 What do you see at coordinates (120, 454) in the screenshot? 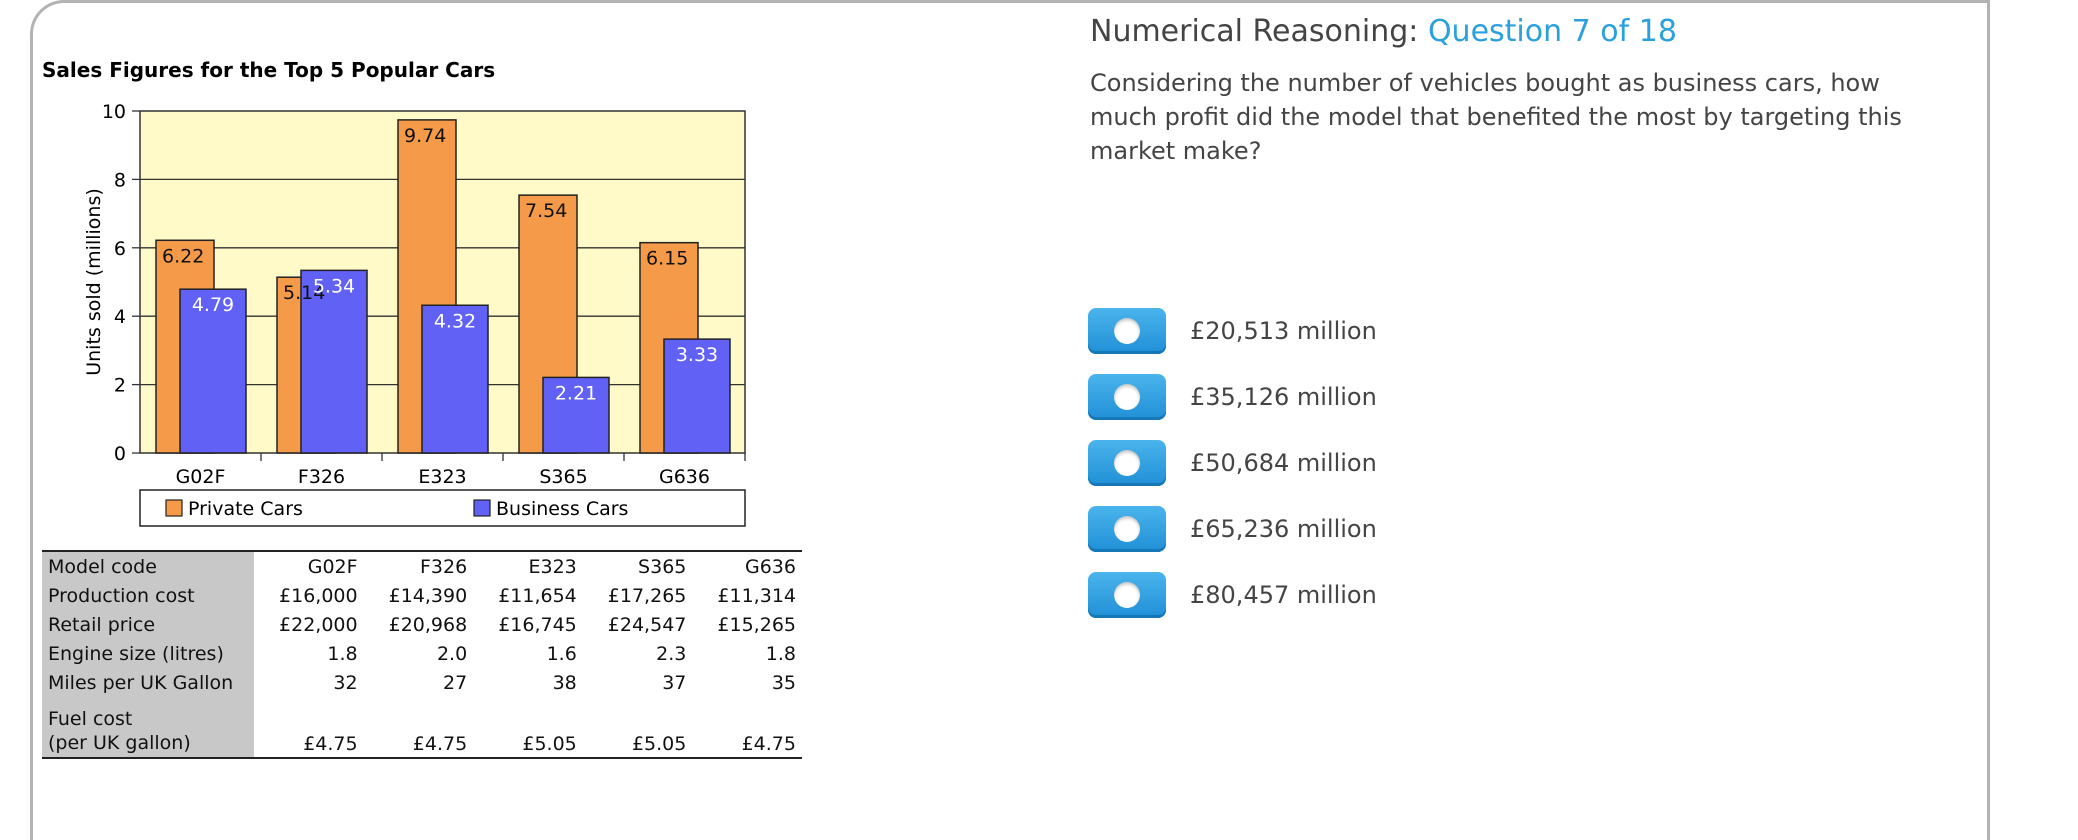
I see `y-tick-label: 0` at bounding box center [120, 454].